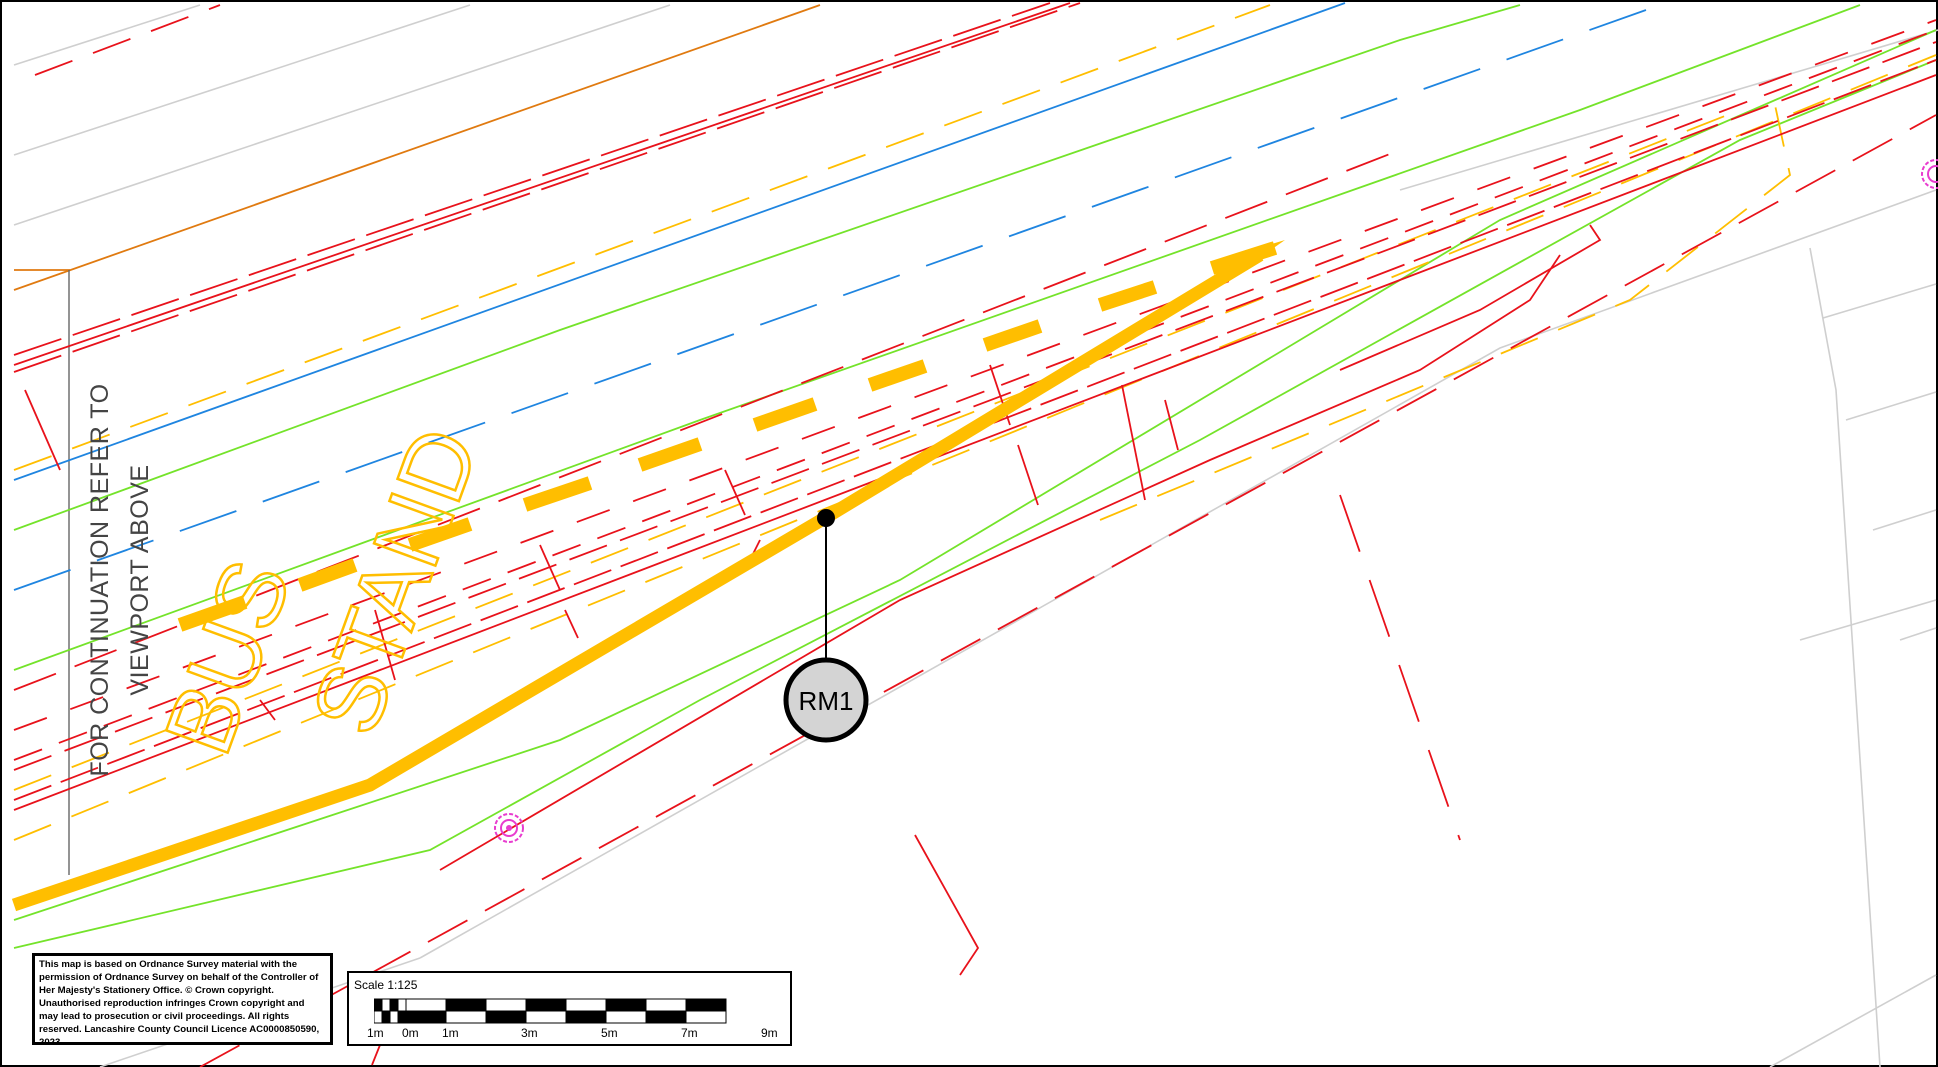  Describe the element at coordinates (529, 1033) in the screenshot. I see `scale-tick-label: 3m` at that location.